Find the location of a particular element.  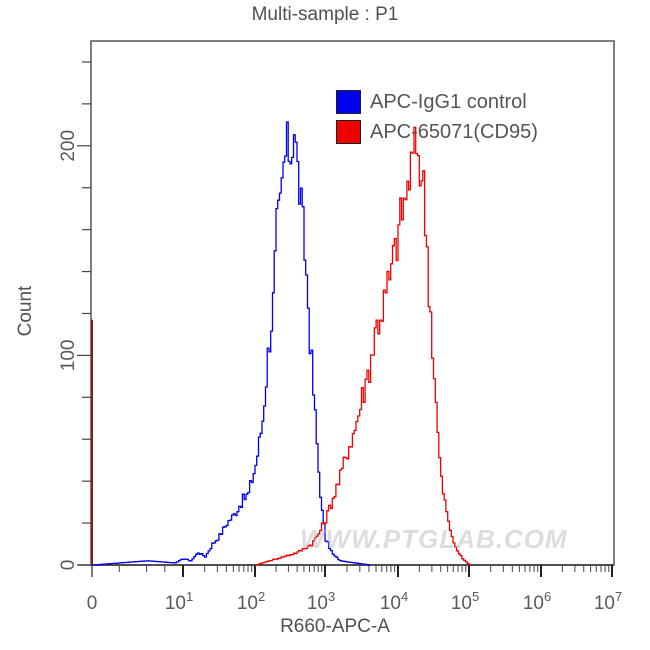

x-tick-label: 10³ is located at coordinates (321, 601).